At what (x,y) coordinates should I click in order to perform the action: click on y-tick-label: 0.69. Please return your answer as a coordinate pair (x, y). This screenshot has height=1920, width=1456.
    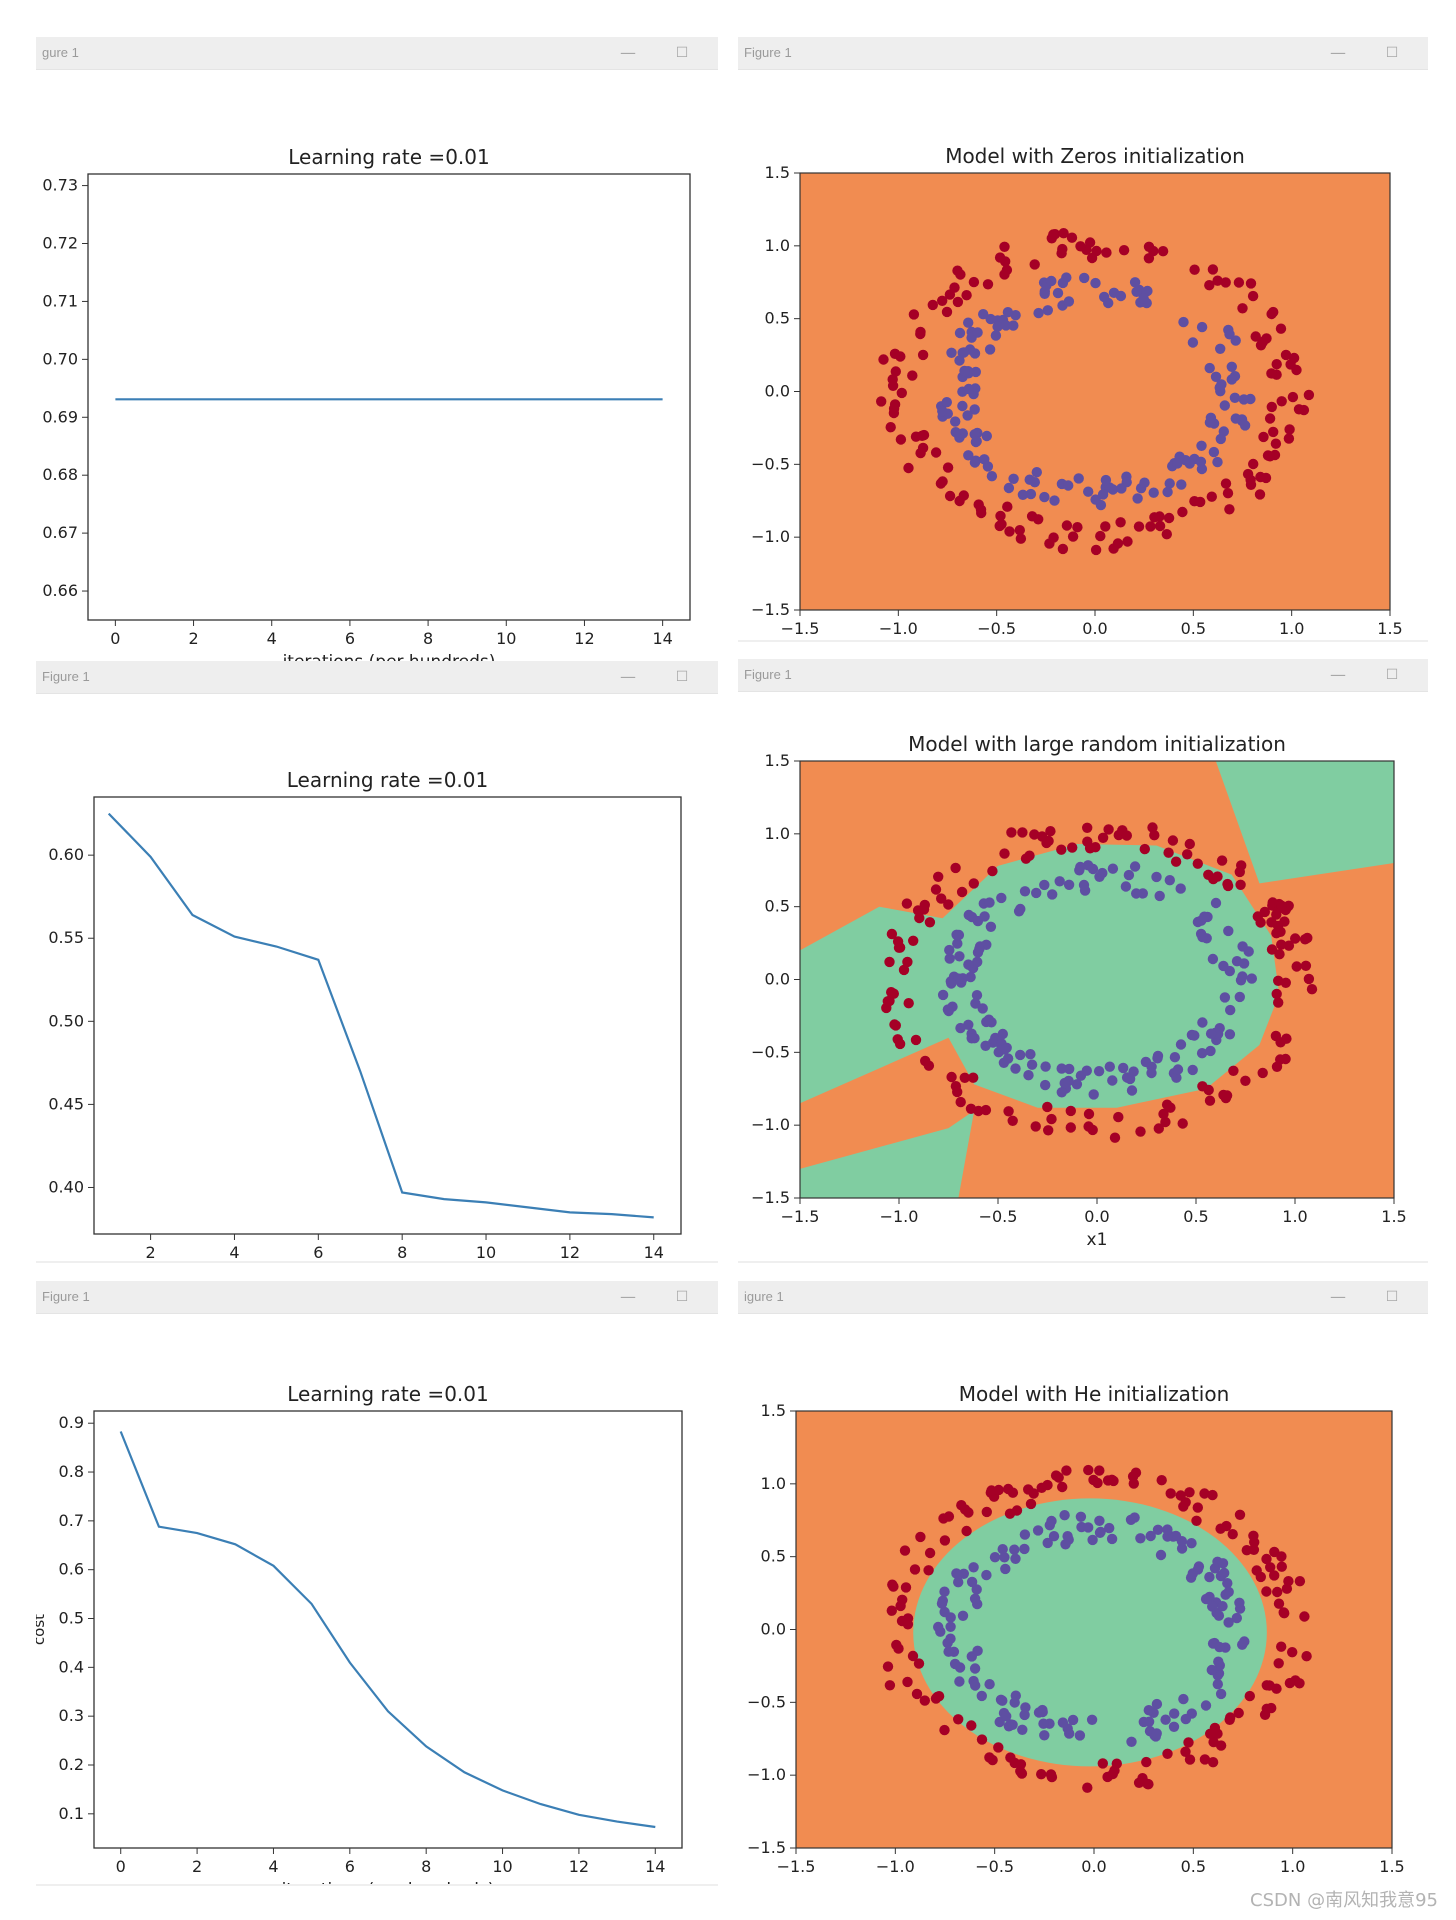
    Looking at the image, I should click on (60, 416).